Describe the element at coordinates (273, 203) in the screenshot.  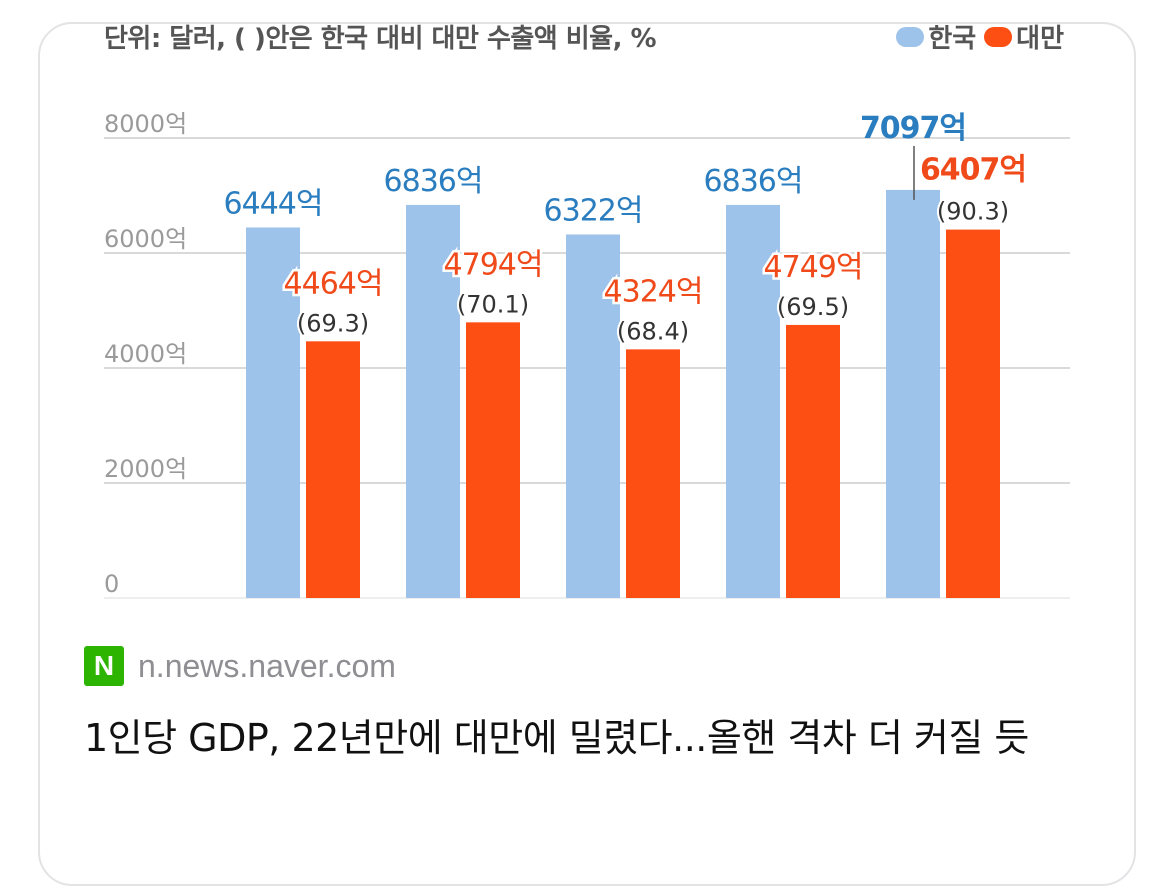
I see `data-label-korea: 6444억` at that location.